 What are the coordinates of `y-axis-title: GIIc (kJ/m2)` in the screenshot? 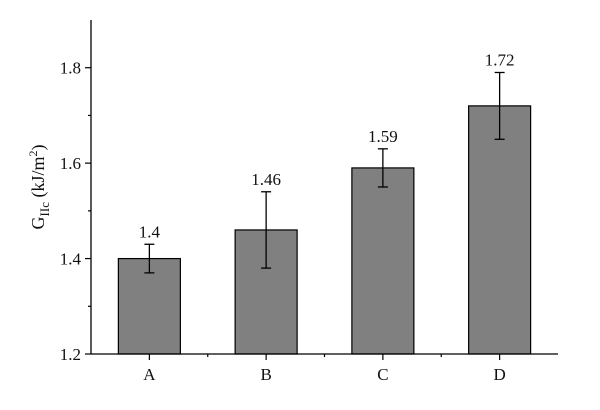 It's located at (39, 187).